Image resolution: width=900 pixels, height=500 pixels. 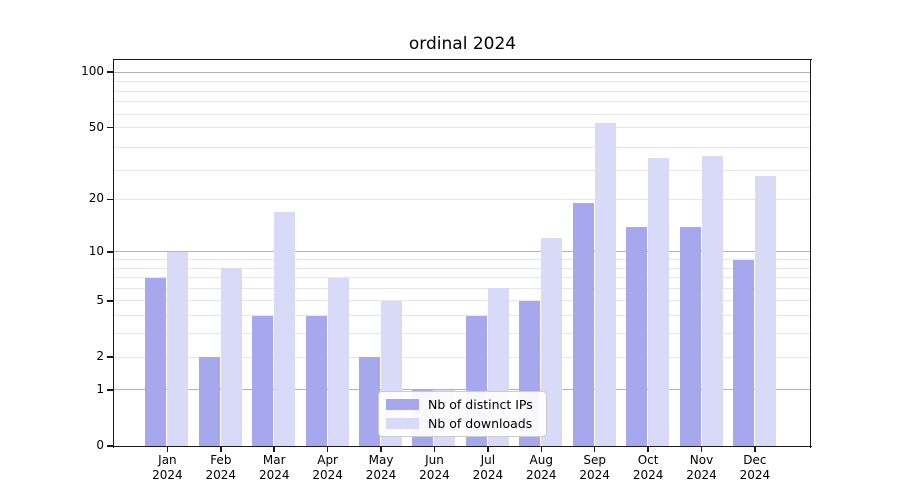 What do you see at coordinates (765, 311) in the screenshot?
I see `bar-downloads-dec` at bounding box center [765, 311].